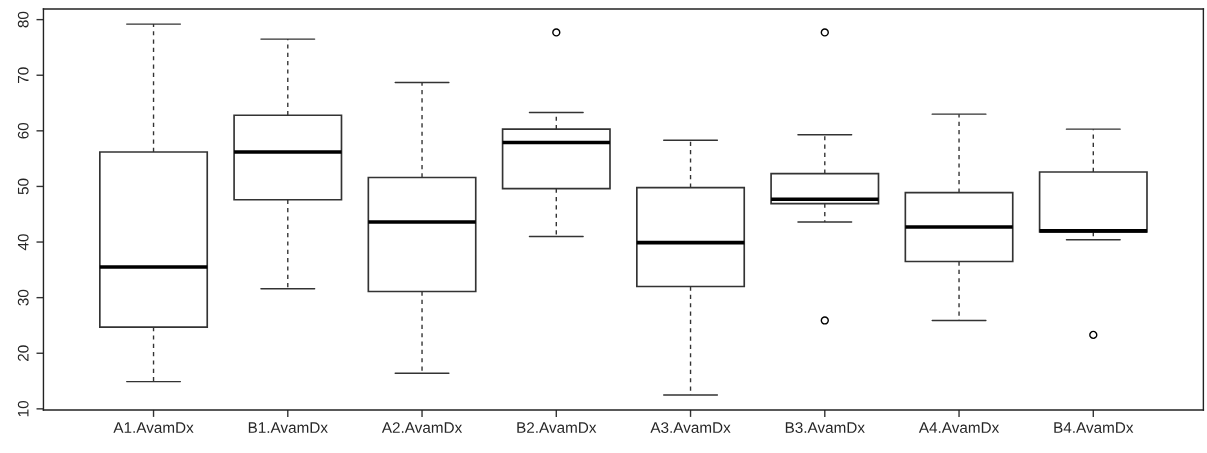 This screenshot has height=453, width=1207. What do you see at coordinates (23, 19) in the screenshot?
I see `y-tick-label: 80` at bounding box center [23, 19].